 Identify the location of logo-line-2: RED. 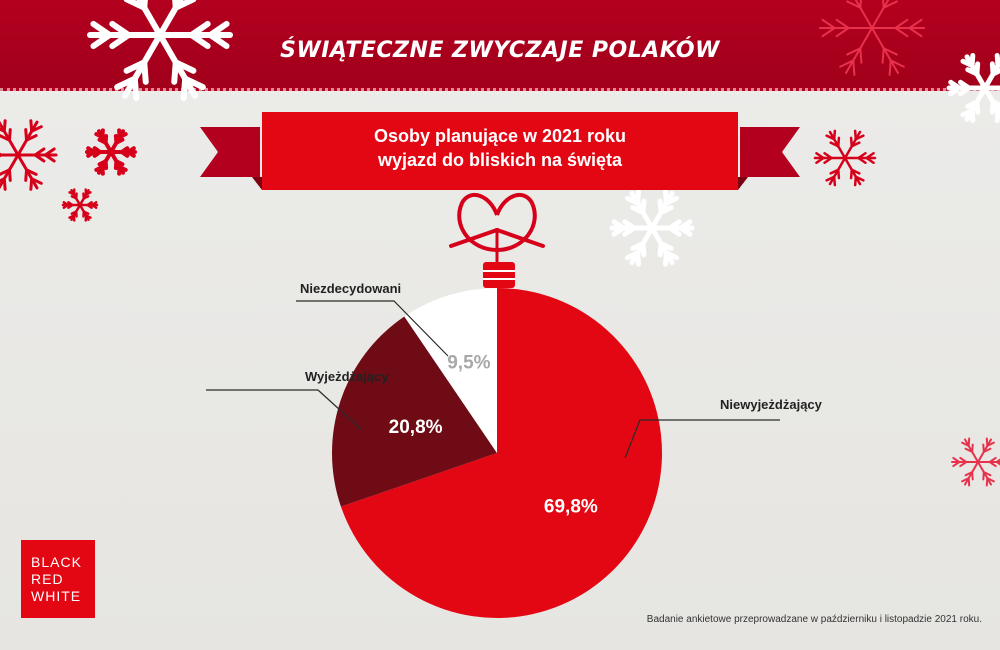
(47, 578).